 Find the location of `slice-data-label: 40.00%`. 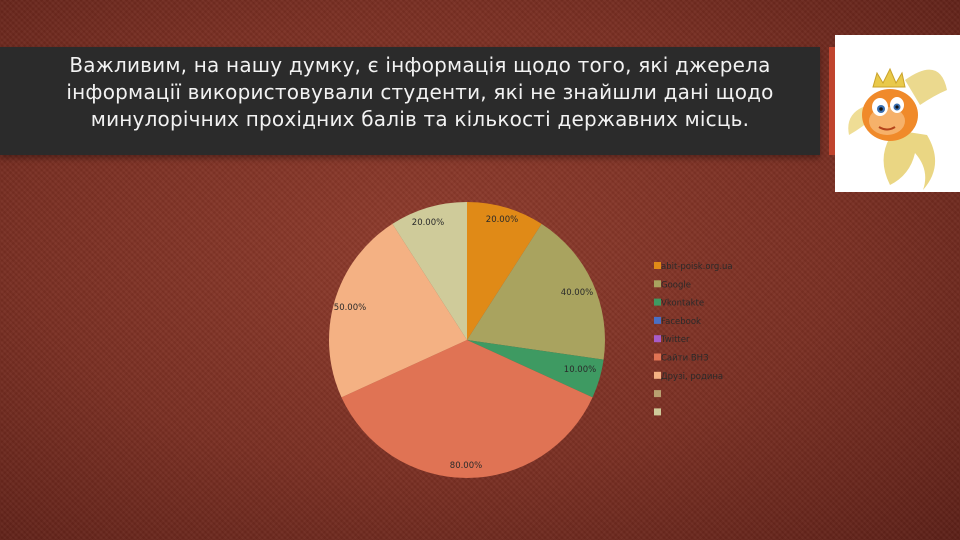

slice-data-label: 40.00% is located at coordinates (577, 293).